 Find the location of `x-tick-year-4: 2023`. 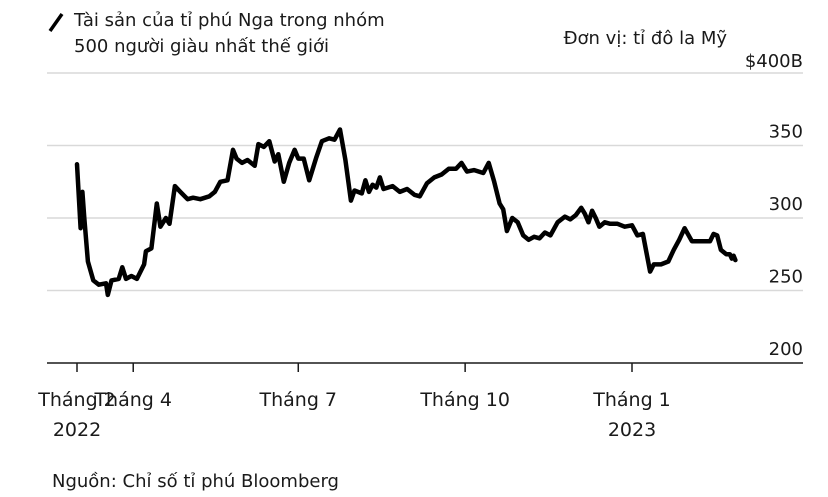

x-tick-year-4: 2023 is located at coordinates (632, 430).